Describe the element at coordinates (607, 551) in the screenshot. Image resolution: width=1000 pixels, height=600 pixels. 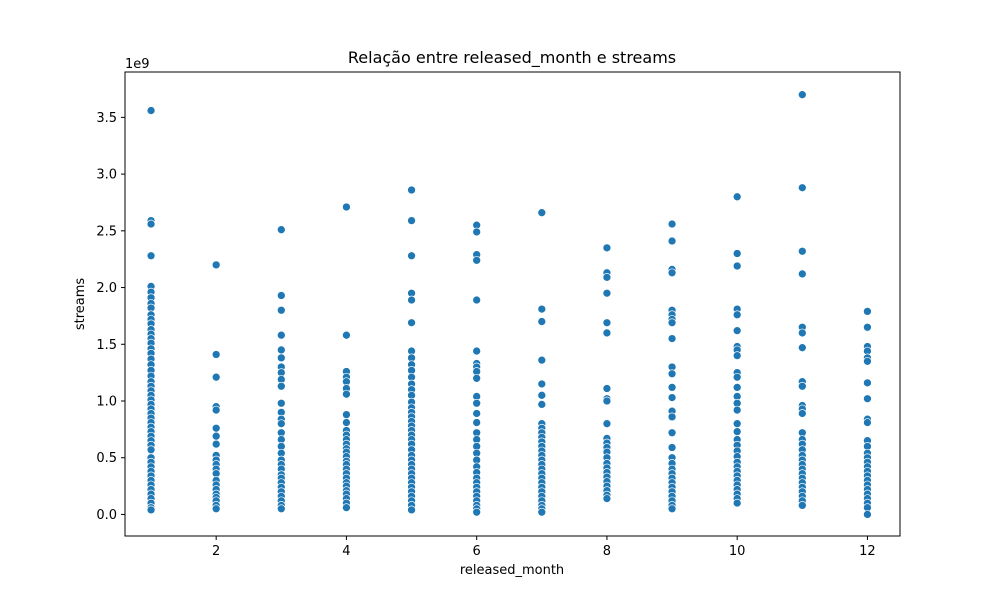
I see `x-tick-label: 8` at that location.